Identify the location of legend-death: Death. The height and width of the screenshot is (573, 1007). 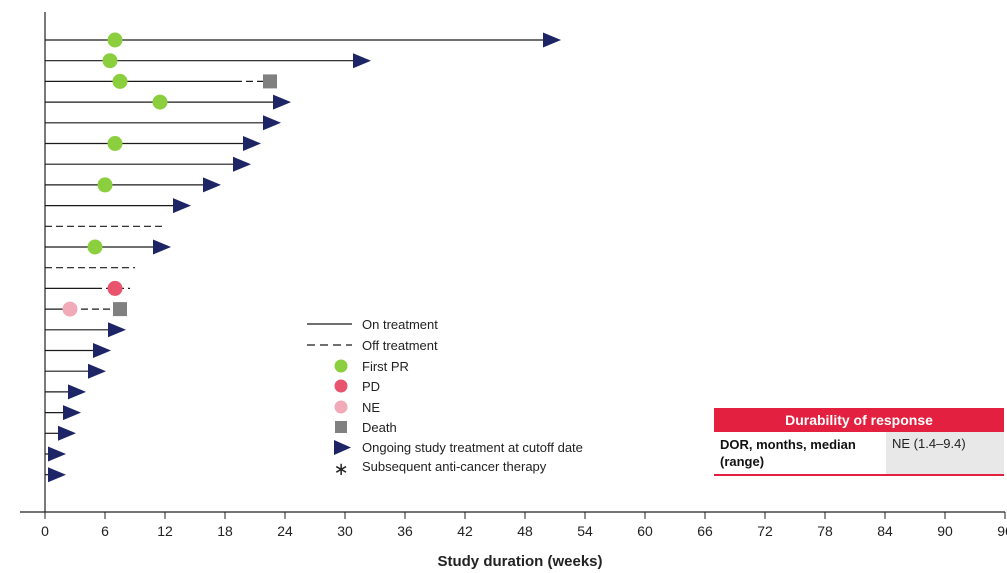
(379, 427).